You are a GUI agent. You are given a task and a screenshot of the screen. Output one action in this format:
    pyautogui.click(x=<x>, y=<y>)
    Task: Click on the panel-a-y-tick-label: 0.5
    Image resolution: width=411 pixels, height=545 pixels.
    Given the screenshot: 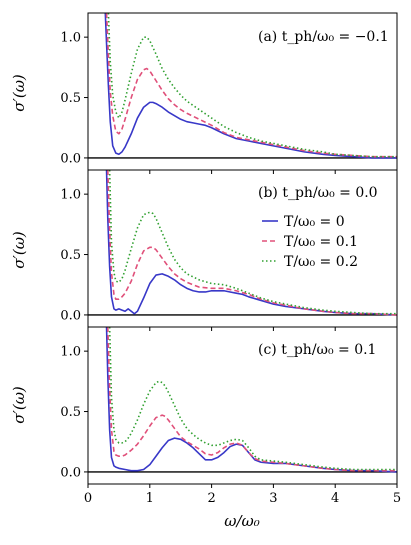 What is the action you would take?
    pyautogui.click(x=70, y=98)
    